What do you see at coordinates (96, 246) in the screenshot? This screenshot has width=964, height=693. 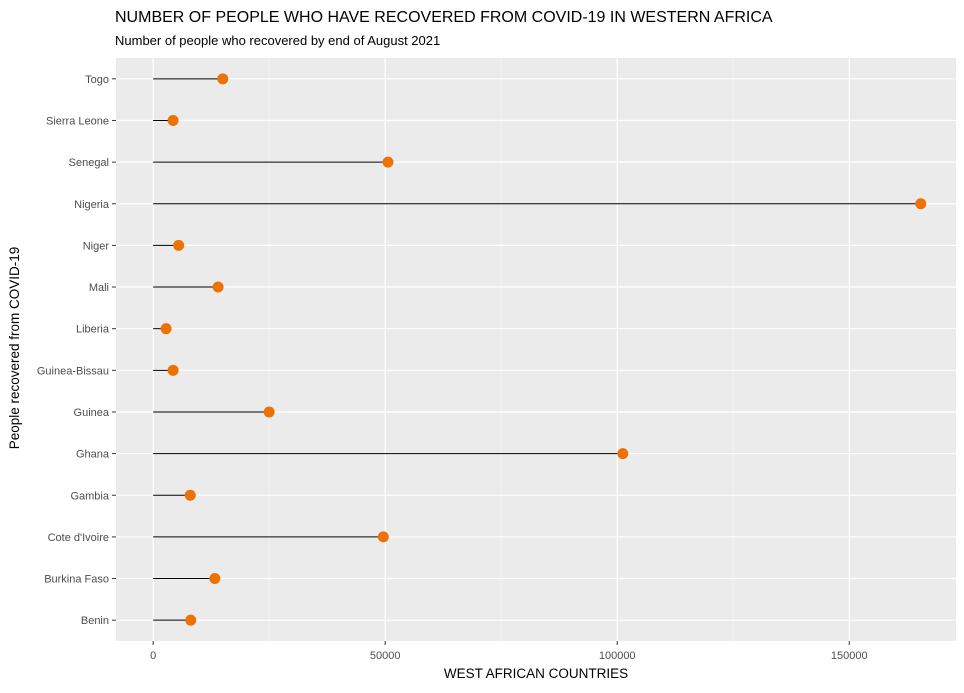 I see `y-tick-label: Niger` at bounding box center [96, 246].